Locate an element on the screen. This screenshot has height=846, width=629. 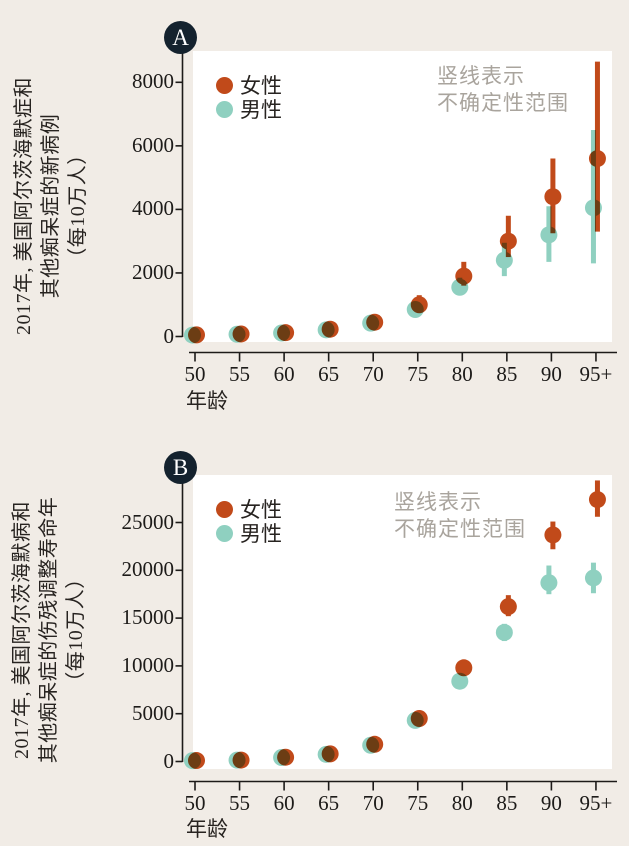
panel-a-point-female-95+ is located at coordinates (597, 159).